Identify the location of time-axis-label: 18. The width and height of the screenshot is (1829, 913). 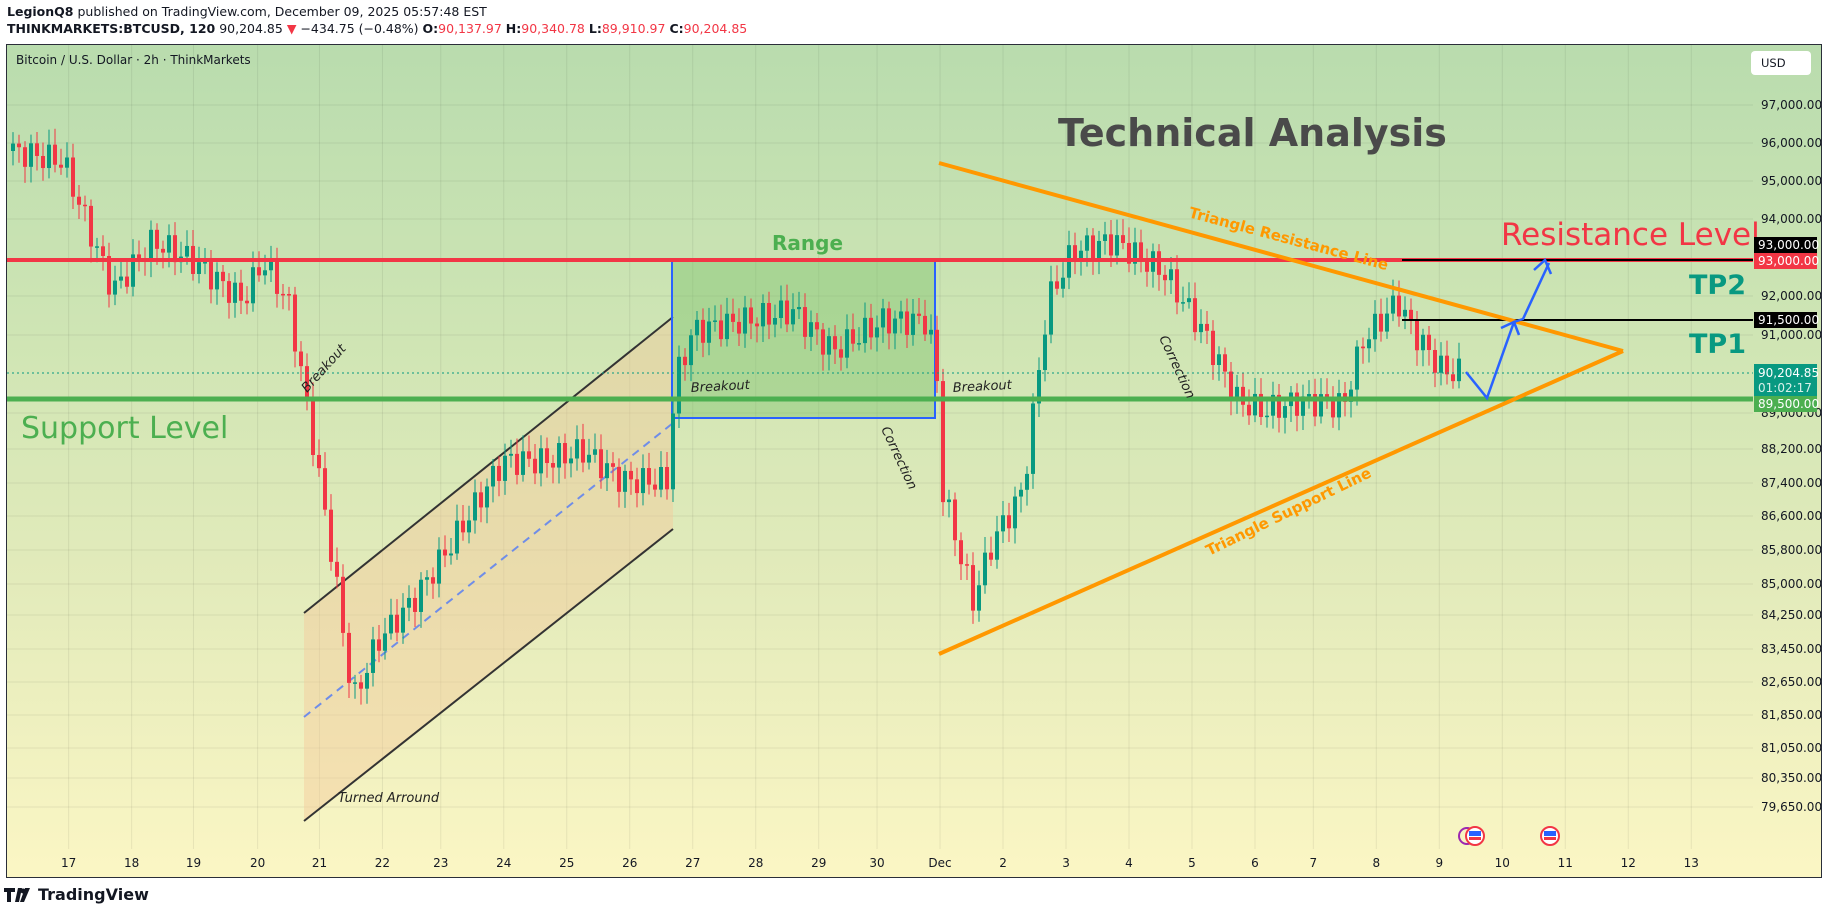
(131, 863).